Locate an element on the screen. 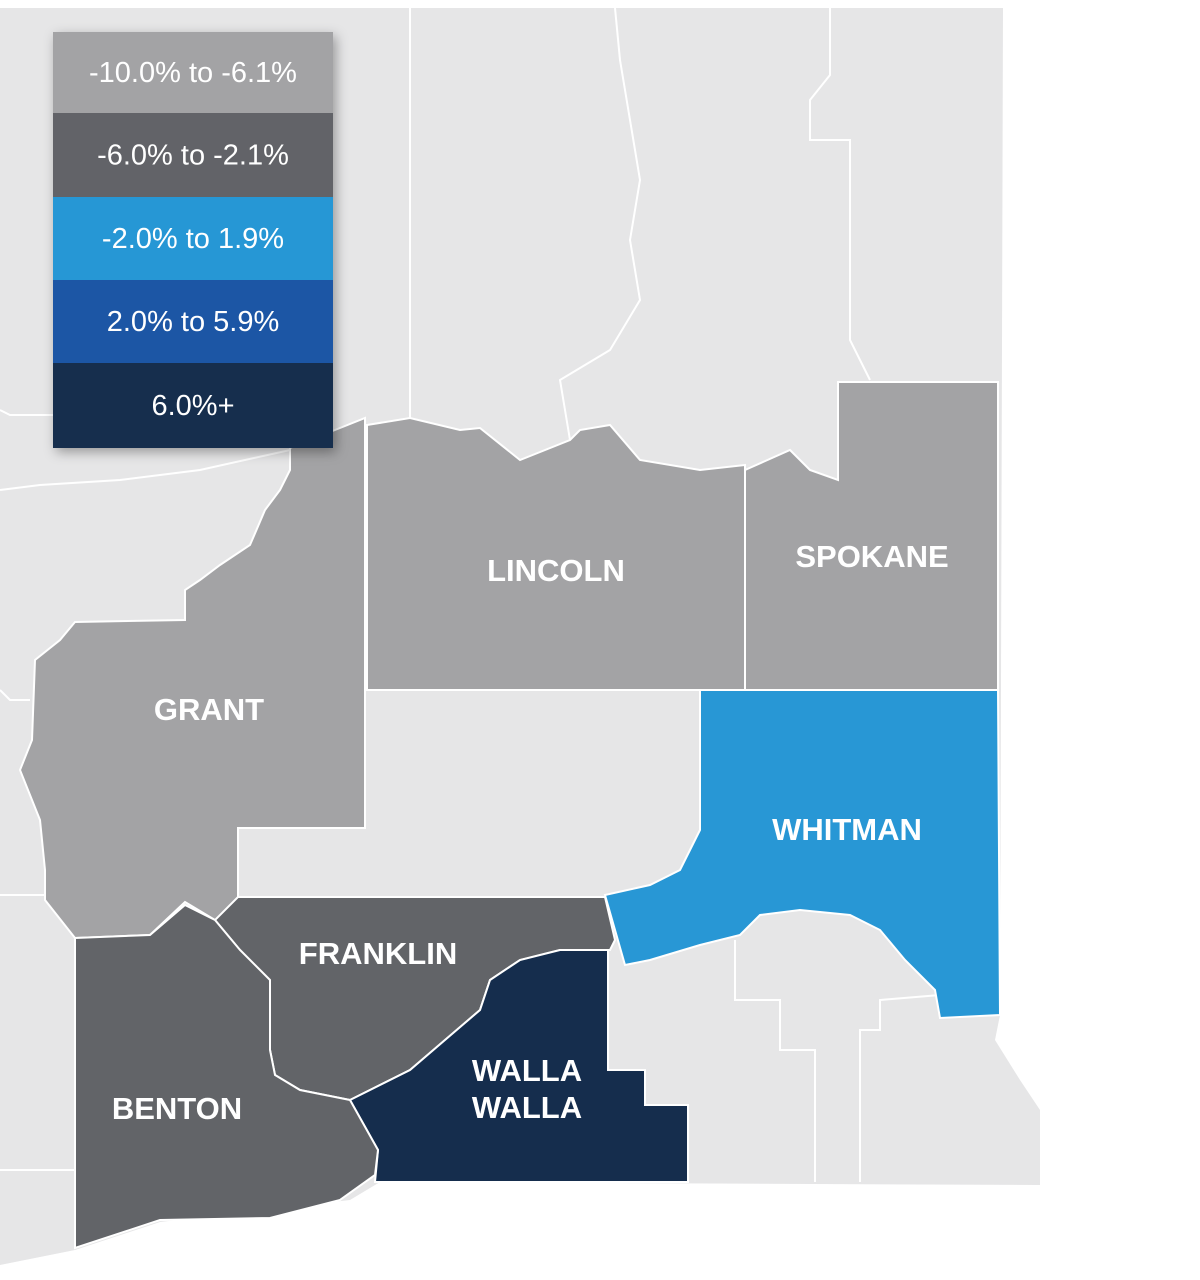 The width and height of the screenshot is (1200, 1280). county-label-line: FRANKLIN is located at coordinates (378, 953).